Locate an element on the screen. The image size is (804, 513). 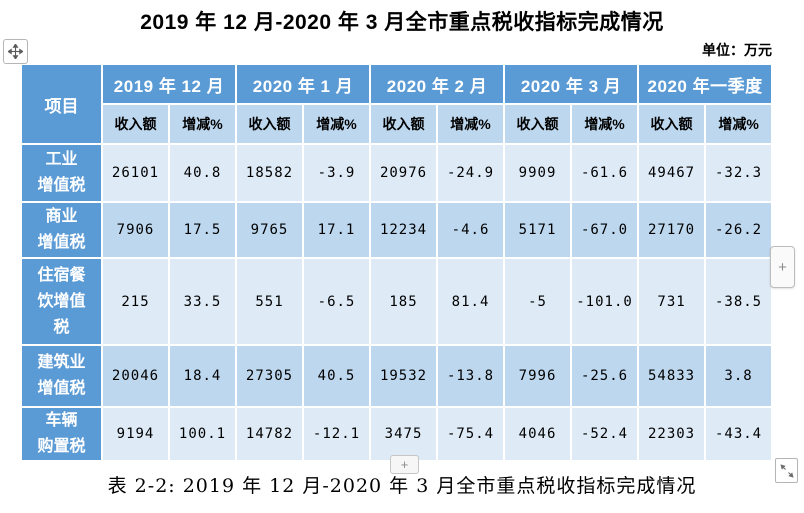
table-resize-handle is located at coordinates (786, 470).